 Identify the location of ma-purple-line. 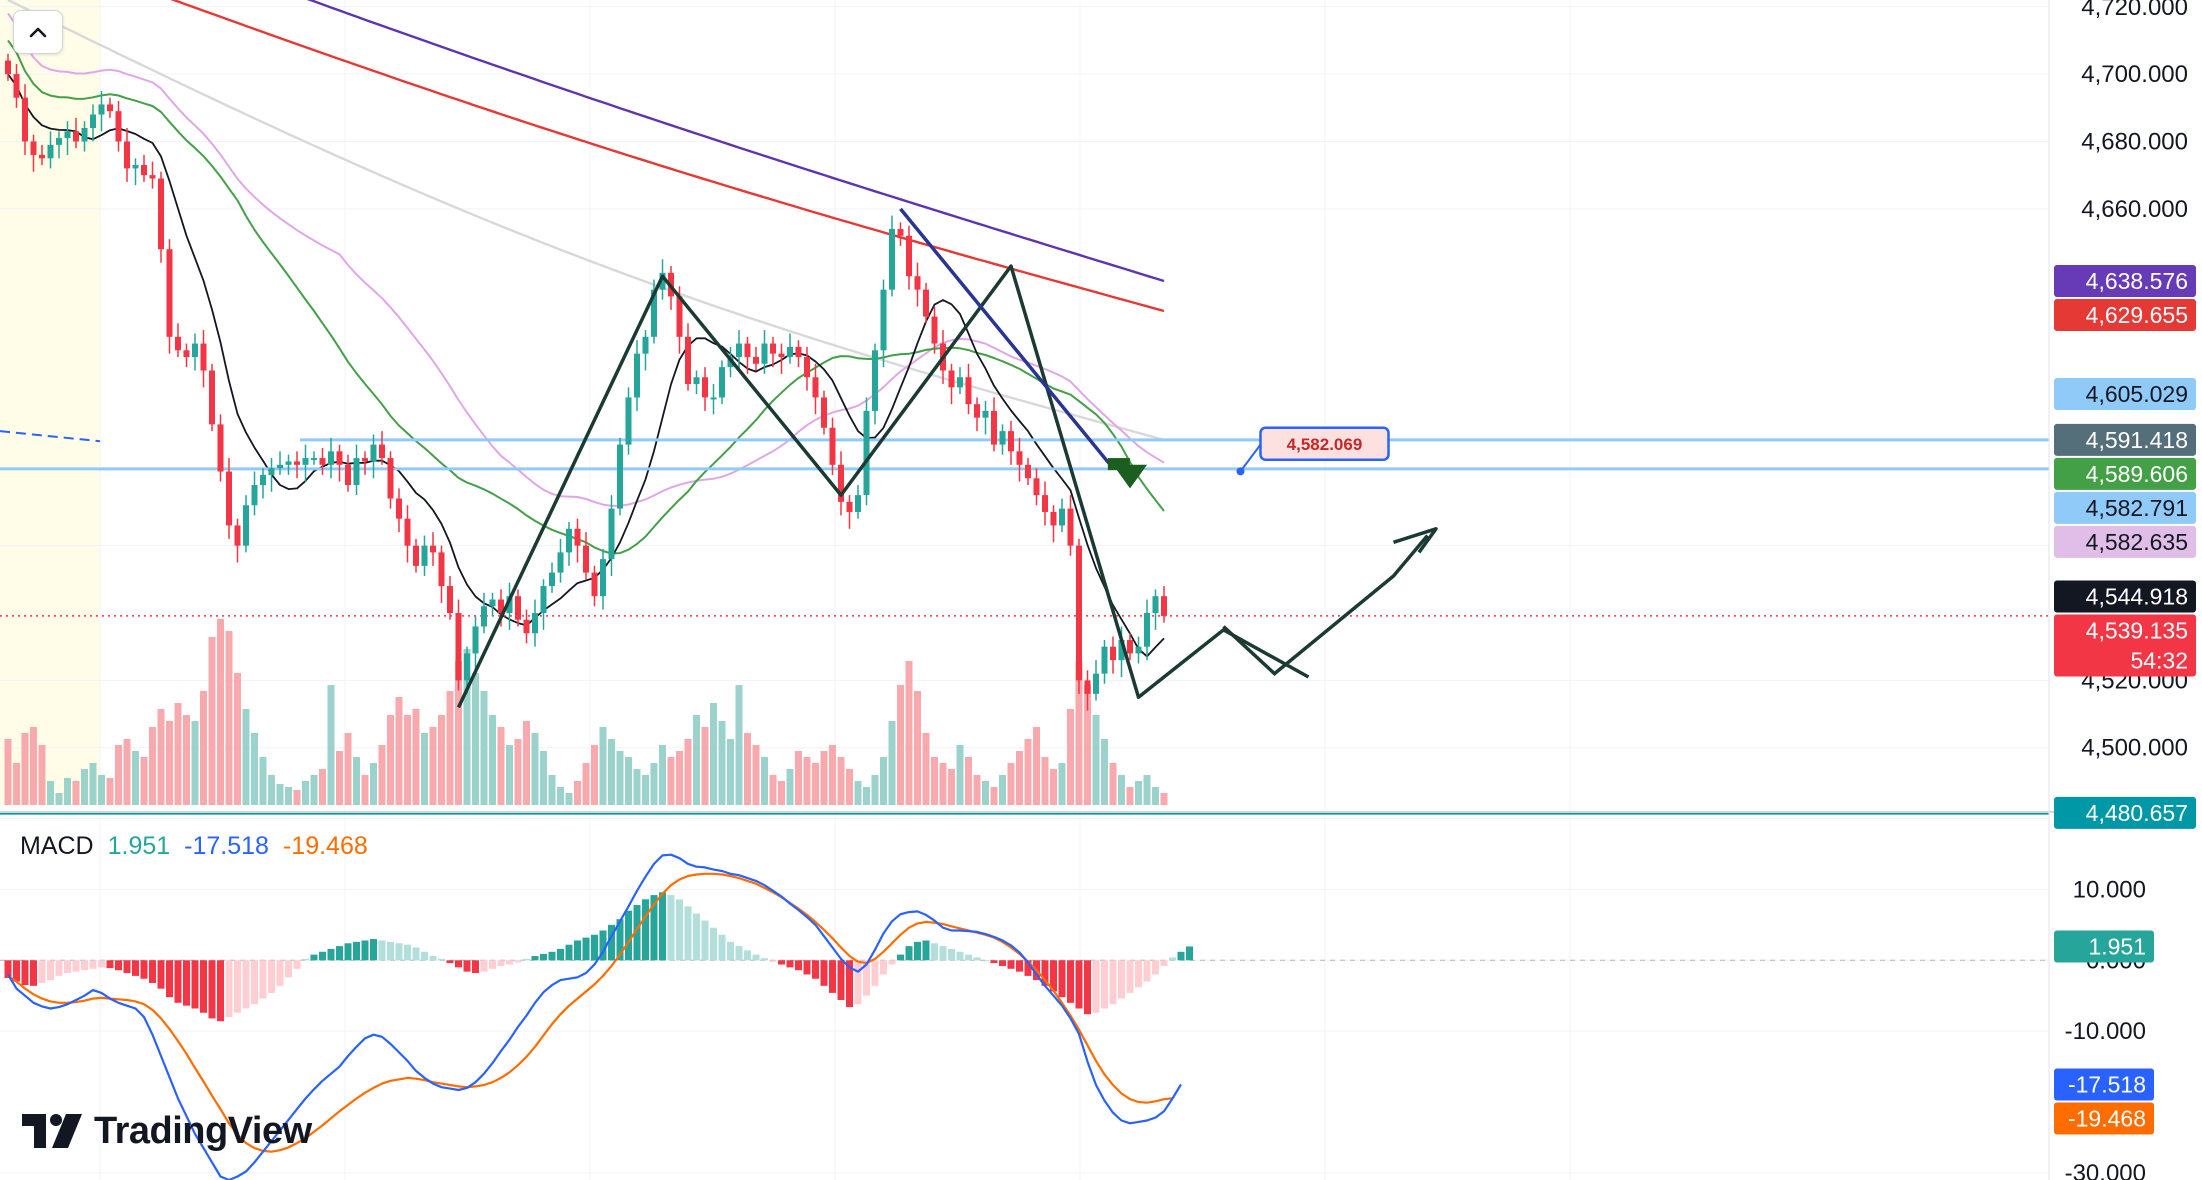
(735, 141).